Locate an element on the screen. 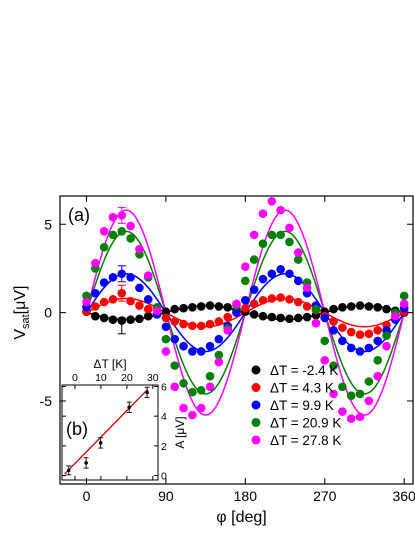 The width and height of the screenshot is (415, 542). inset-x-tick-label: 30 is located at coordinates (153, 378).